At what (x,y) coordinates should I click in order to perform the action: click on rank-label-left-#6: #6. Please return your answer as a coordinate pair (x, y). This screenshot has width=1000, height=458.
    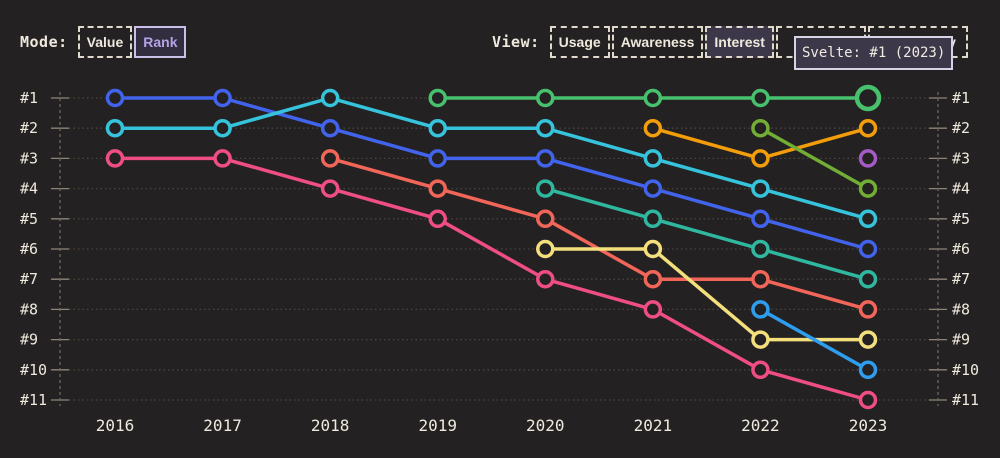
    Looking at the image, I should click on (29, 249).